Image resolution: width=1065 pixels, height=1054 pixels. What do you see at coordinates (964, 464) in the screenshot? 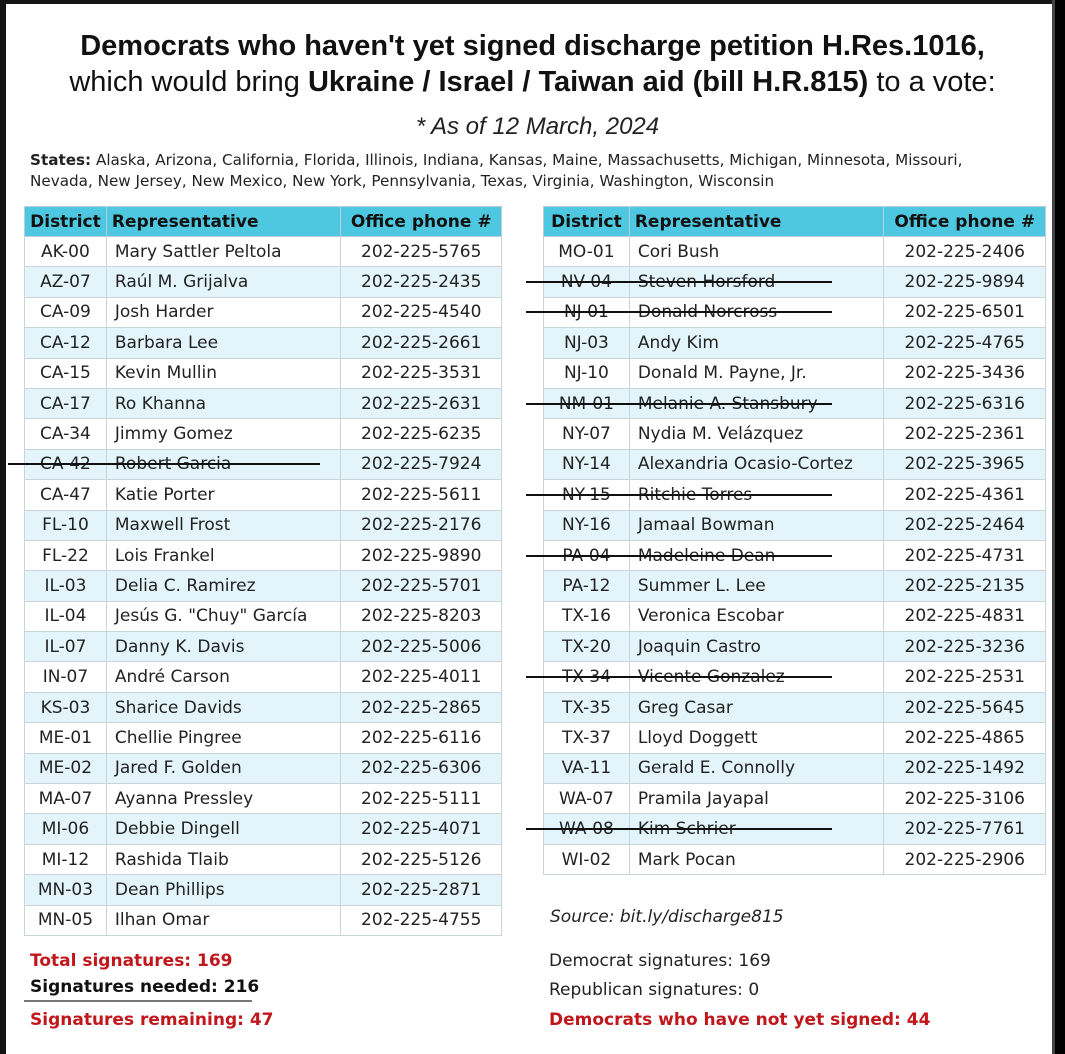
I see `phone-cell: 202-225-3965` at bounding box center [964, 464].